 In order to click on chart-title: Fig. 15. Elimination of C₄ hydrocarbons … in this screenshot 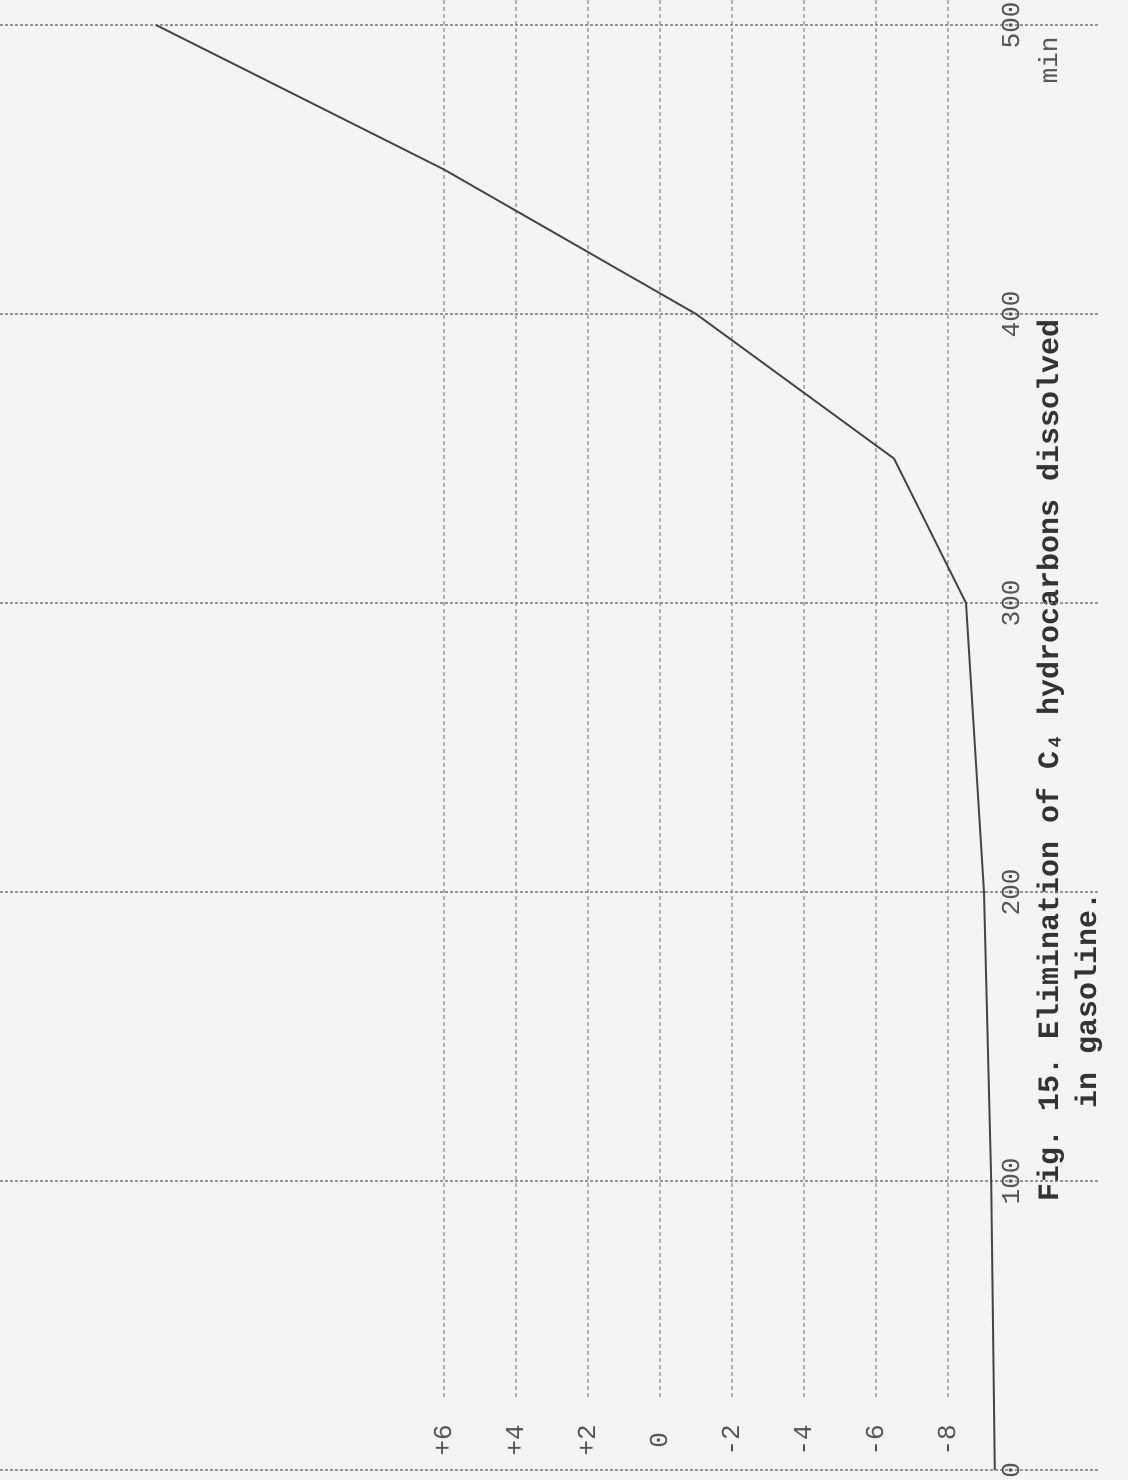, I will do `click(1051, 760)`.